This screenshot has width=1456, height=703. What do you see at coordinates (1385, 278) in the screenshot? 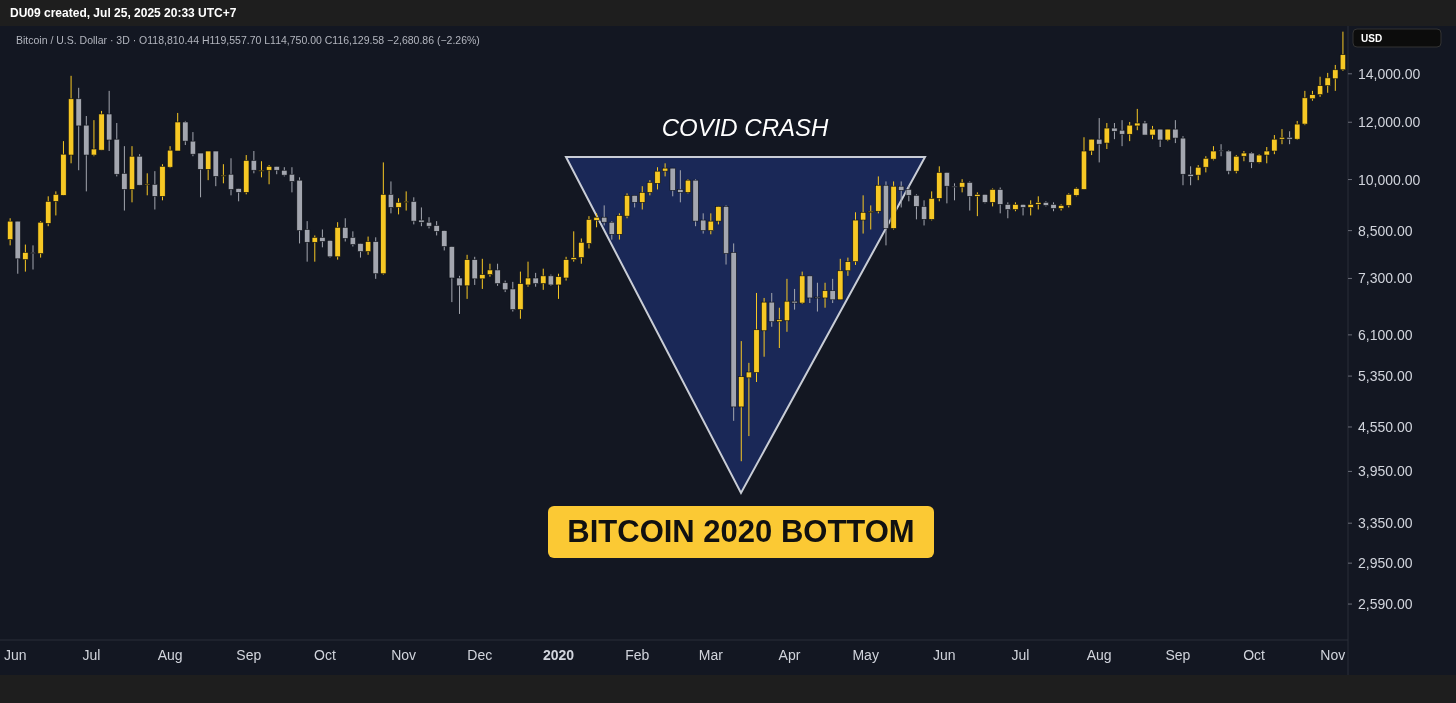
I see `y-tick-label: 7,300.00` at bounding box center [1385, 278].